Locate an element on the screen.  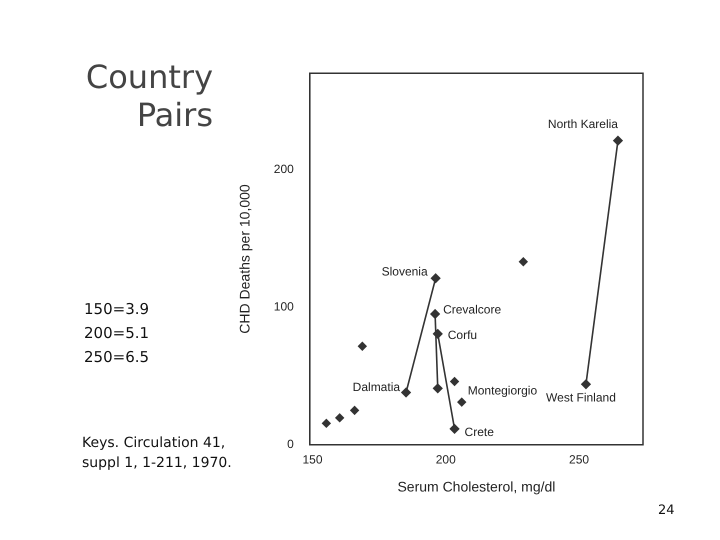
annotation: West Finland is located at coordinates (581, 397).